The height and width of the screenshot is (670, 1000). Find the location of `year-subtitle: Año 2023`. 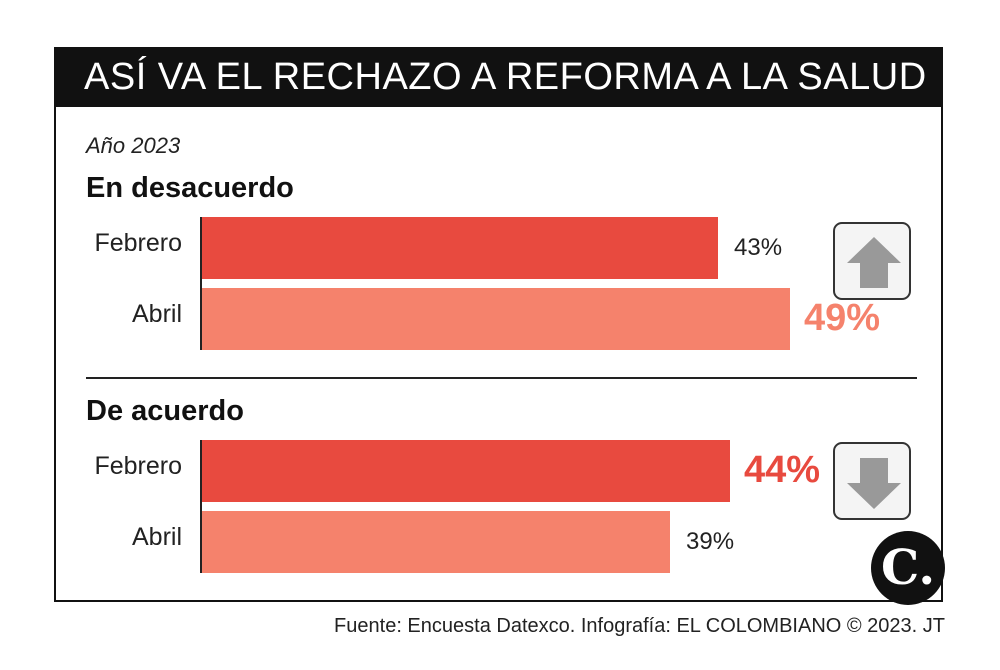

year-subtitle: Año 2023 is located at coordinates (133, 145).